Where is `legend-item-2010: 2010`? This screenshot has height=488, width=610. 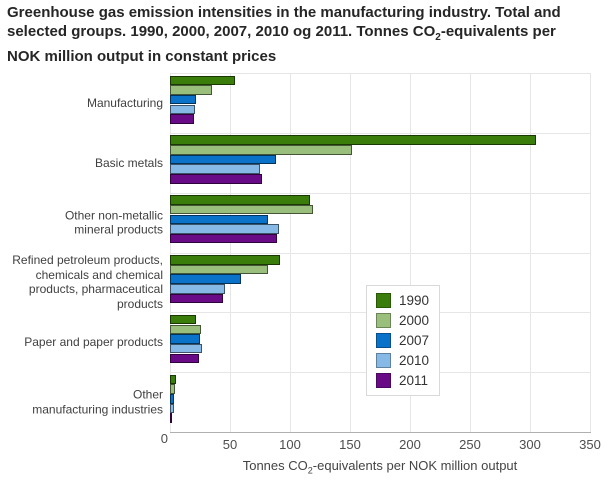
legend-item-2010: 2010 is located at coordinates (402, 360).